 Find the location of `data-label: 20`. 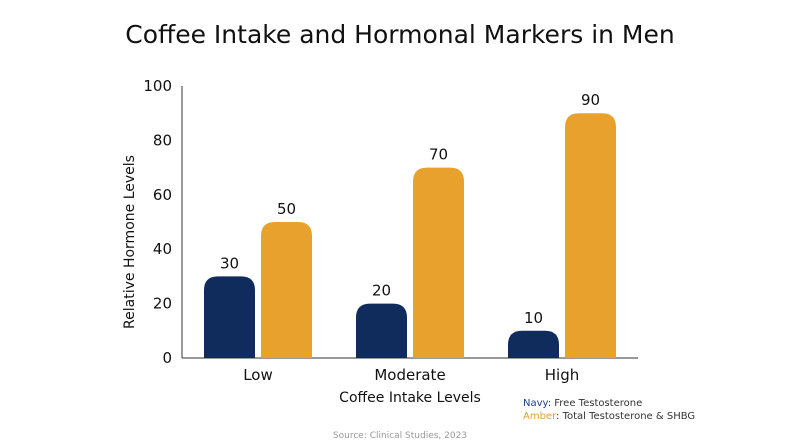

data-label: 20 is located at coordinates (381, 291).